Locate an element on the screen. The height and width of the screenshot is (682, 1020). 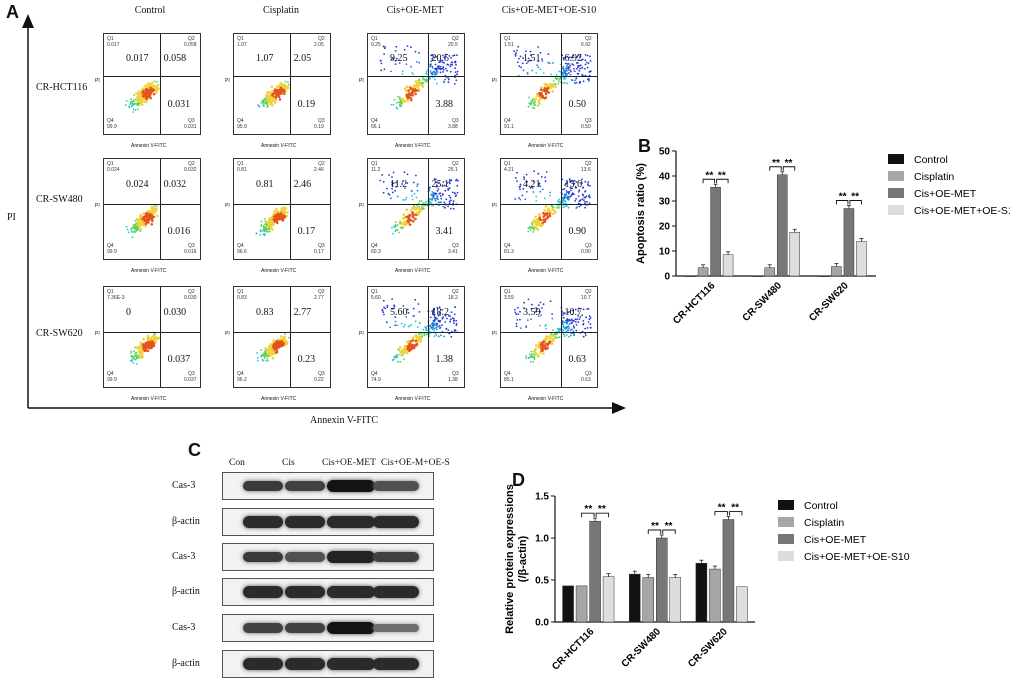
quadrant-q3-small: 0.016 is located at coordinates (190, 252).